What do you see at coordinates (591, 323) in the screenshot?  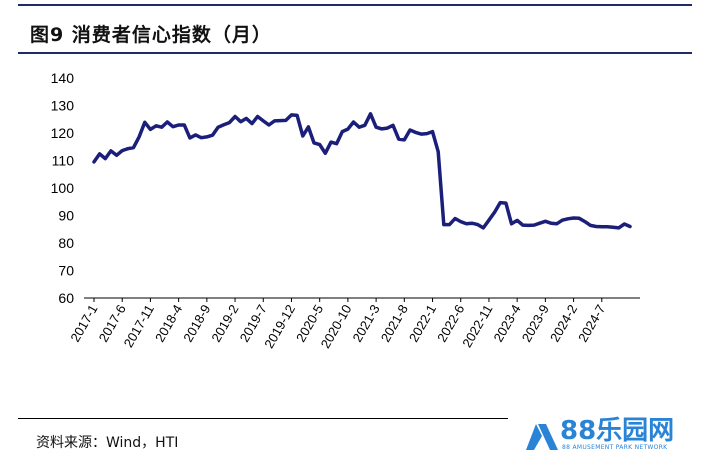 I see `x-tick-label: 2024-7` at bounding box center [591, 323].